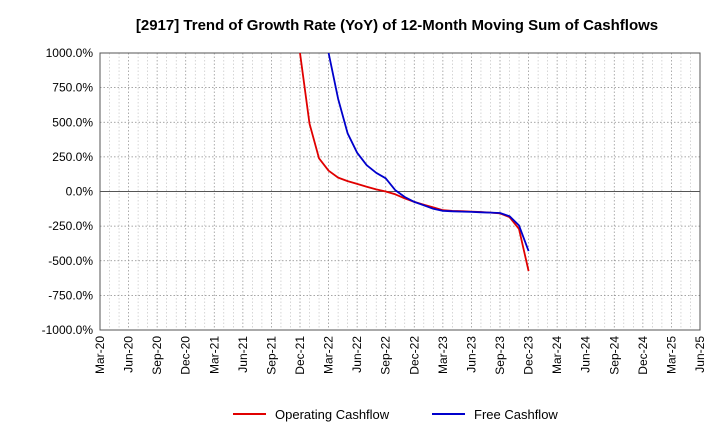 The image size is (720, 440). Describe the element at coordinates (471, 354) in the screenshot. I see `x-tick-label: Jun-23` at that location.